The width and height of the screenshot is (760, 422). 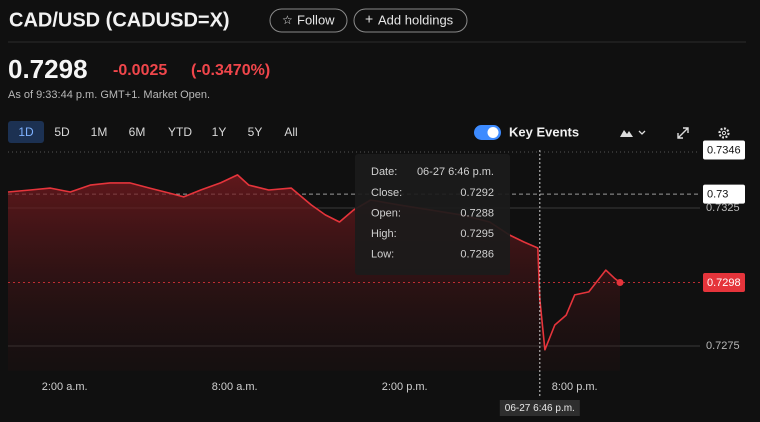 I want to click on range-tab: 5Y, so click(x=255, y=132).